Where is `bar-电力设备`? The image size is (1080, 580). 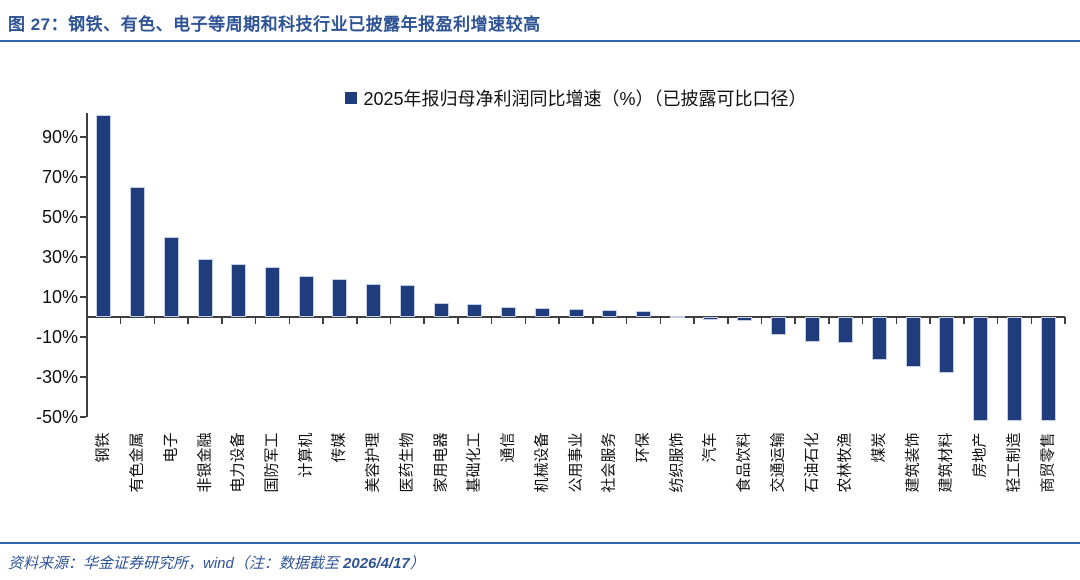
bar-电力设备 is located at coordinates (239, 290).